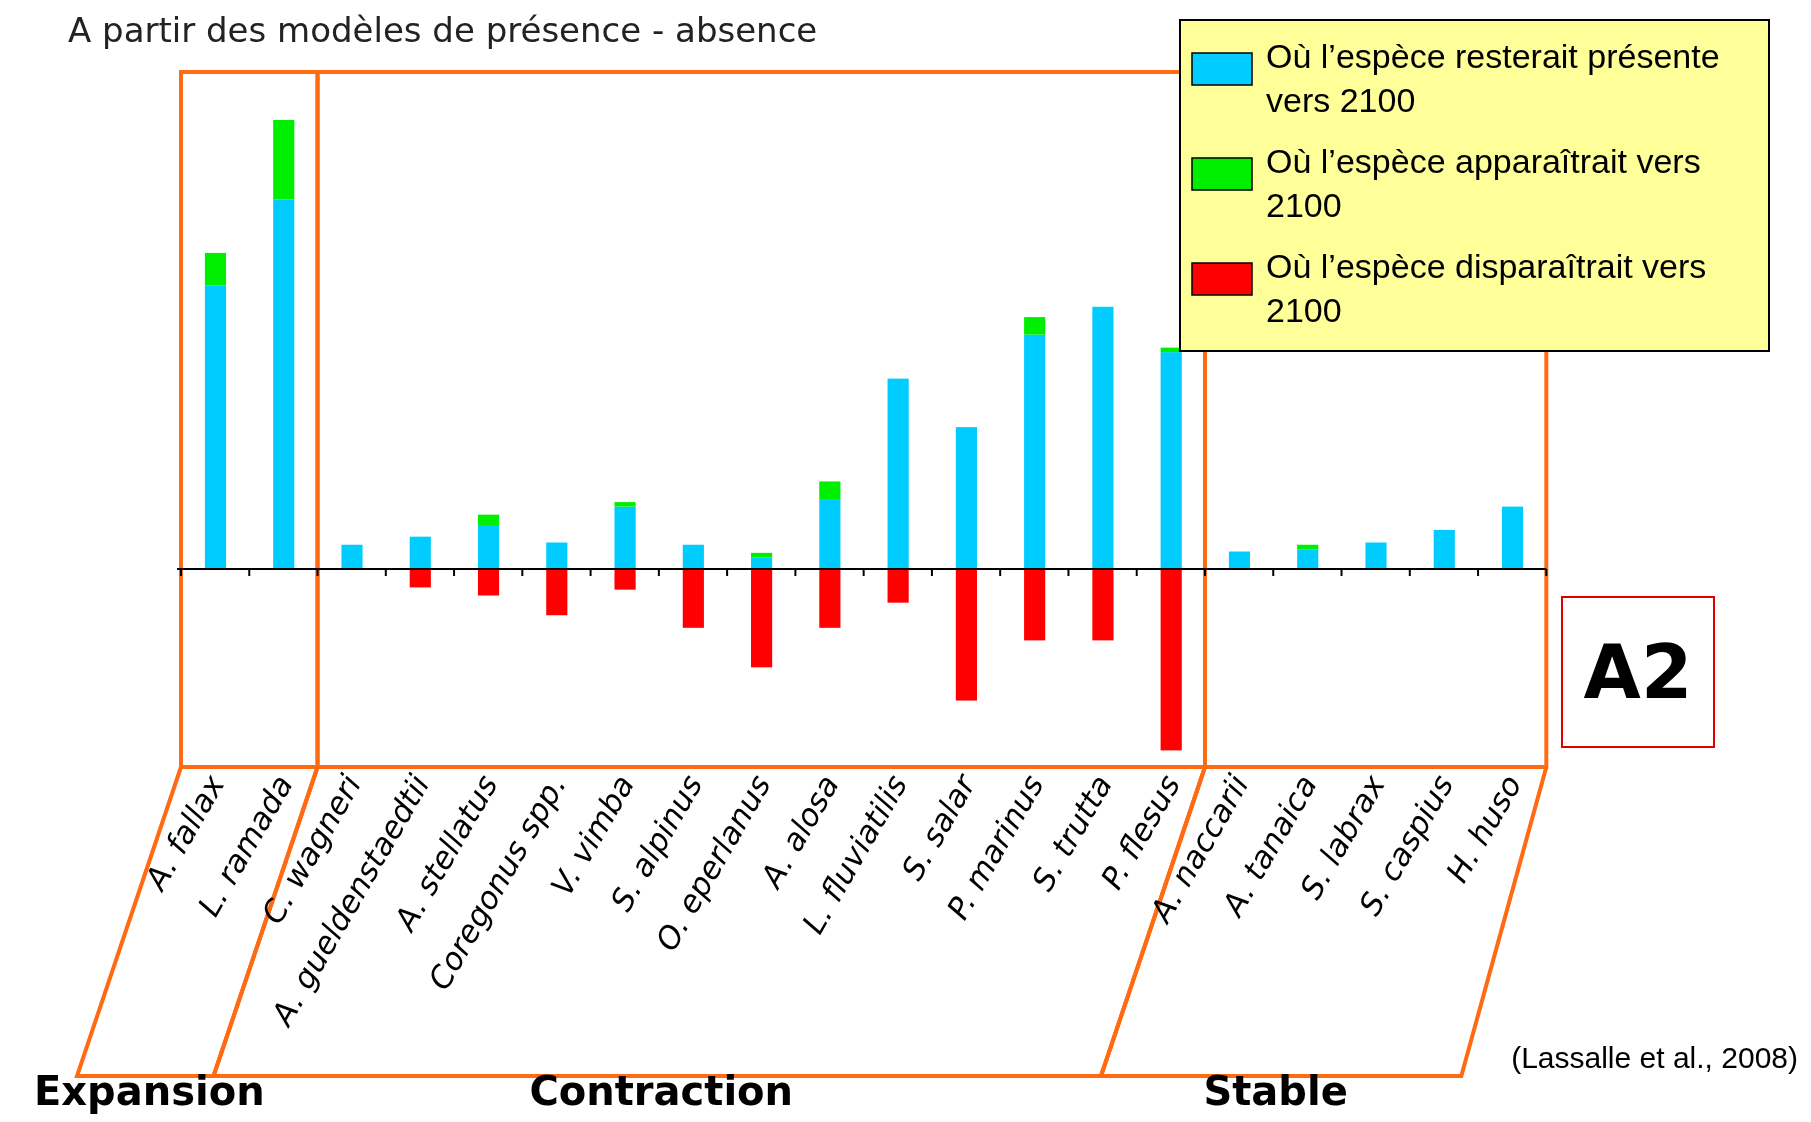  What do you see at coordinates (149, 1091) in the screenshot?
I see `text: Expansion` at bounding box center [149, 1091].